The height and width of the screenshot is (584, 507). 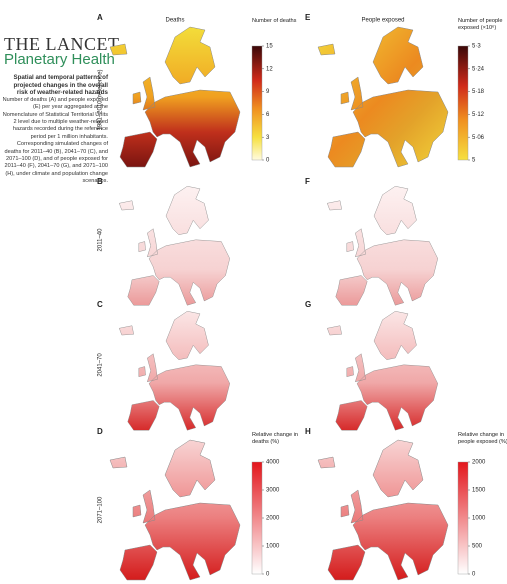 I want to click on colorbar-title: Number of people exposed (×10⁶), so click(x=480, y=24).